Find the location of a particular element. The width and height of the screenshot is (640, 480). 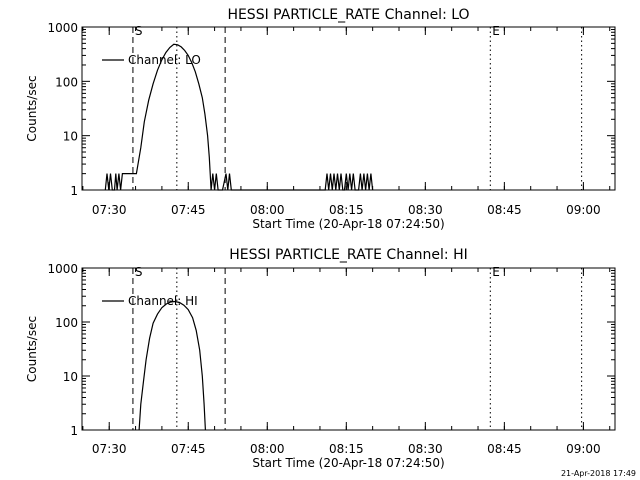

legend-label: Channel: HI is located at coordinates (163, 301).